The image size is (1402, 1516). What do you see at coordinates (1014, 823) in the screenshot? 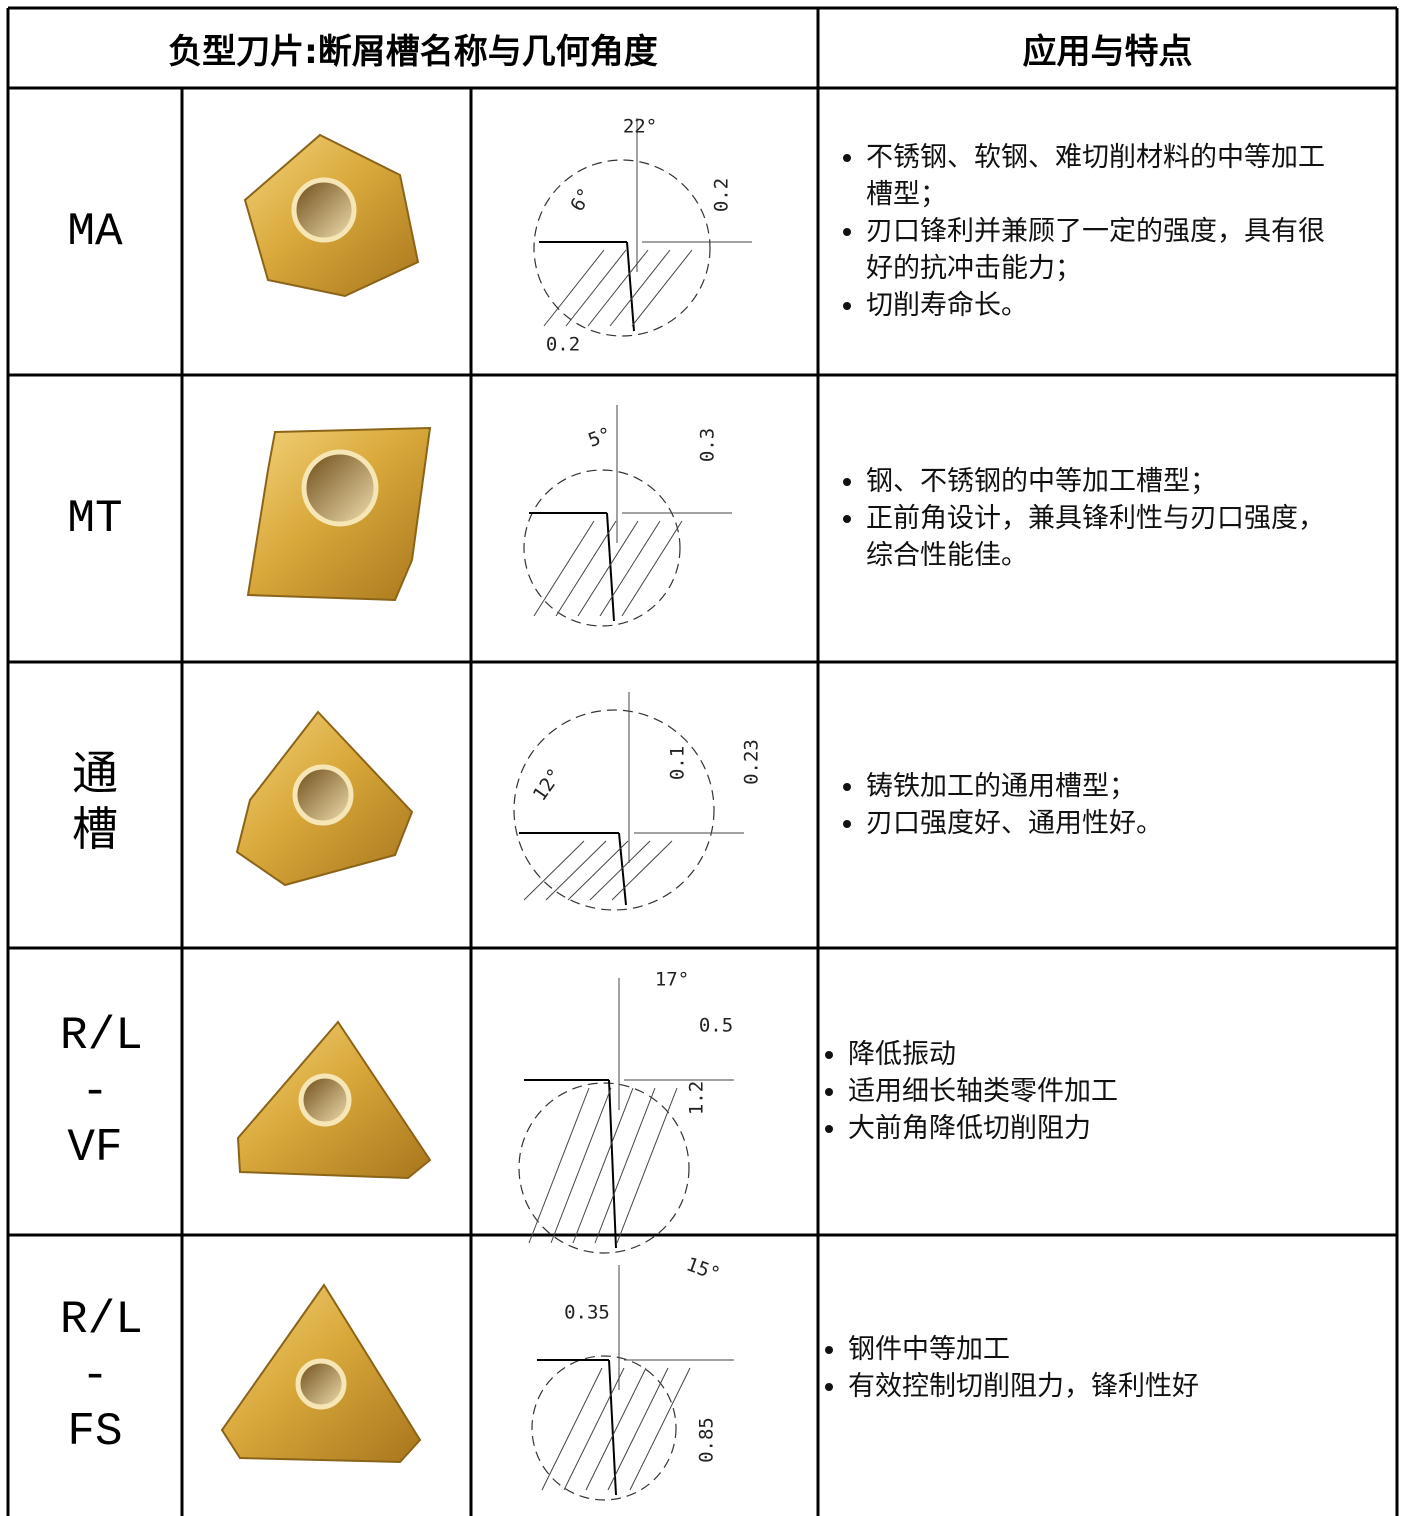
I see `feature-item: 刃口强度好、通用性好。` at bounding box center [1014, 823].